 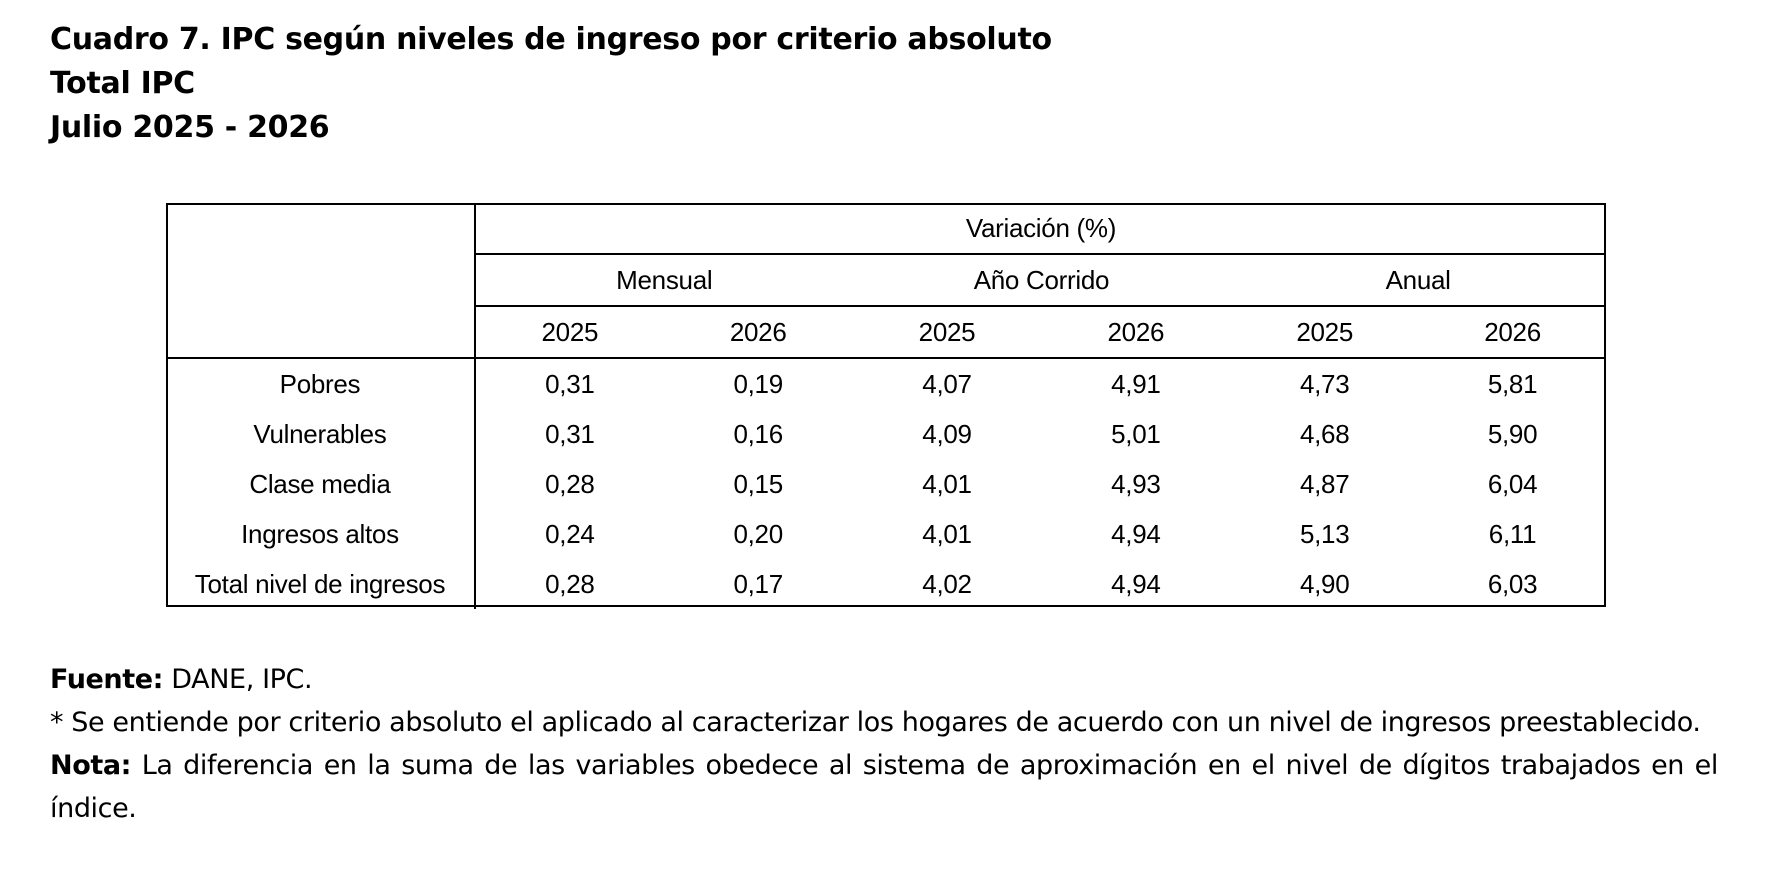 What do you see at coordinates (122, 83) in the screenshot?
I see `table-subtitle: Total IPC` at bounding box center [122, 83].